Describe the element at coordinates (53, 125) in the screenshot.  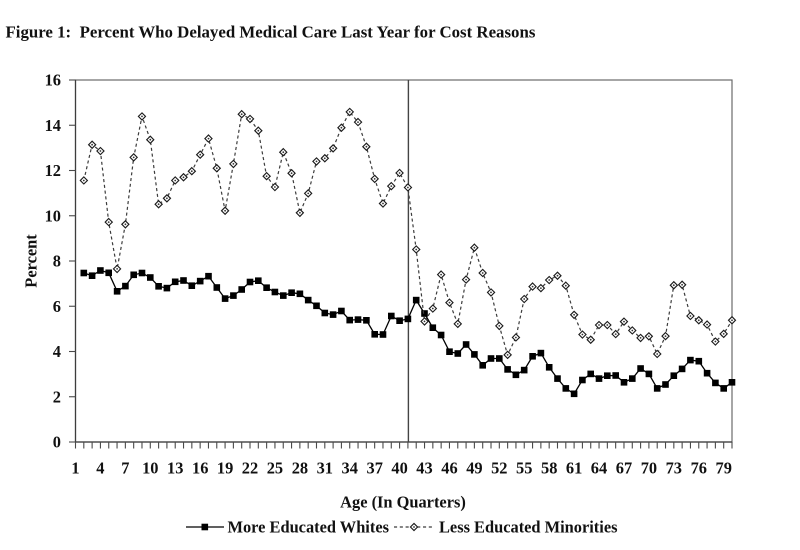
I see `svg-text: 14` at that location.